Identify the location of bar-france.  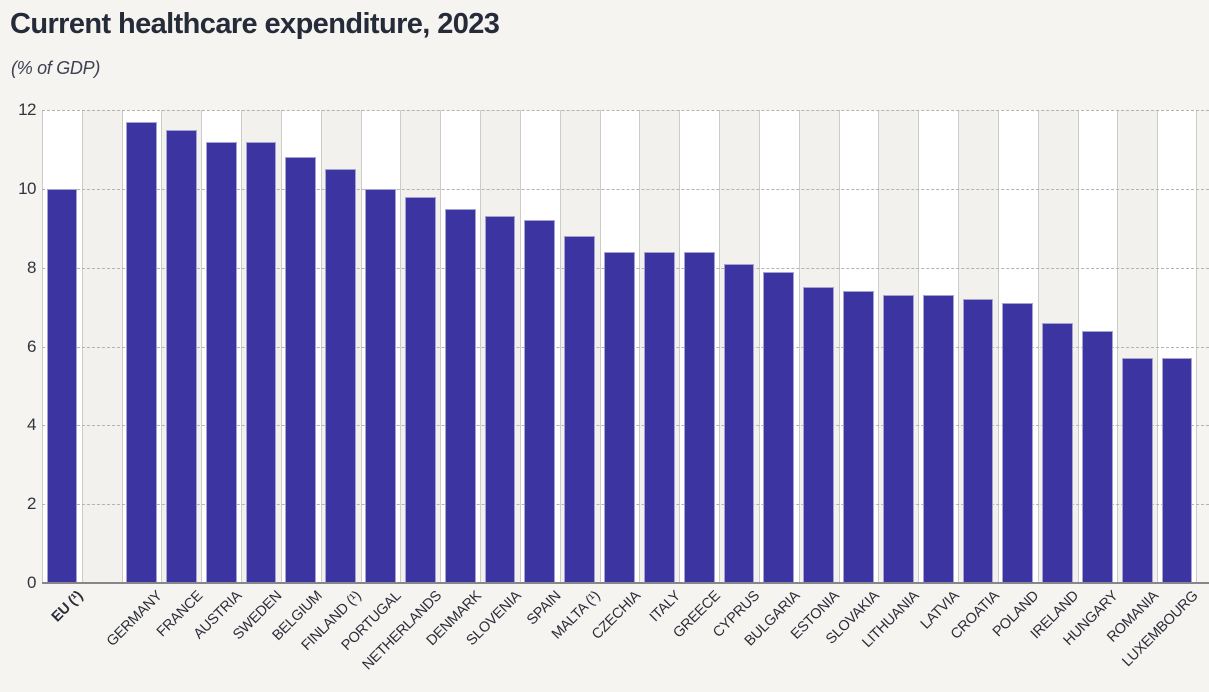
(181, 356).